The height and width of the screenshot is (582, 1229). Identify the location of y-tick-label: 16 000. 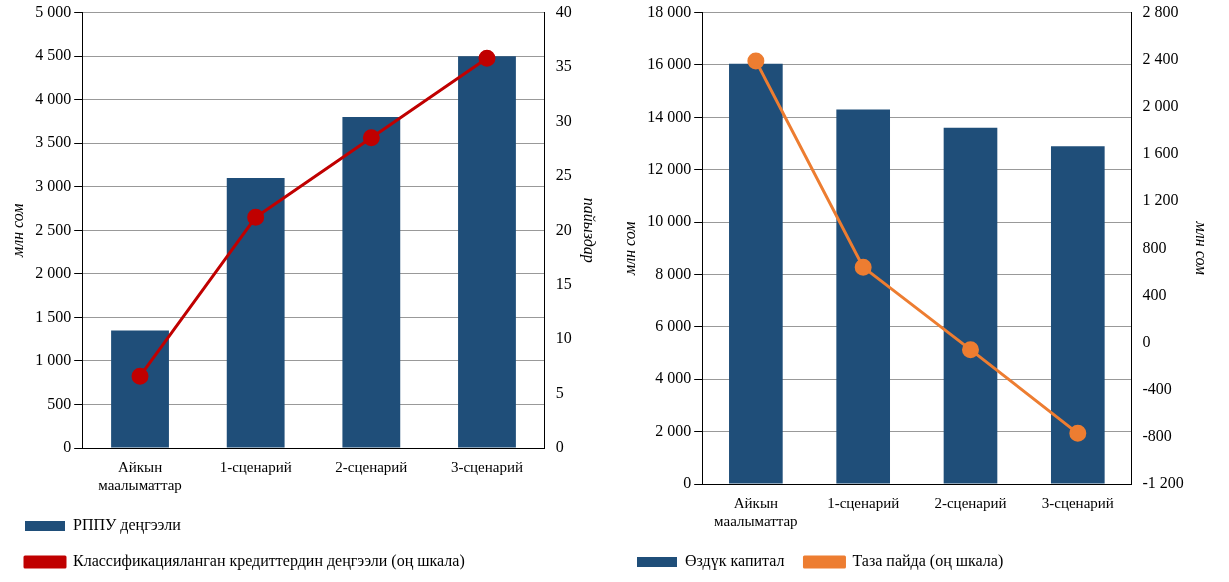
(669, 64).